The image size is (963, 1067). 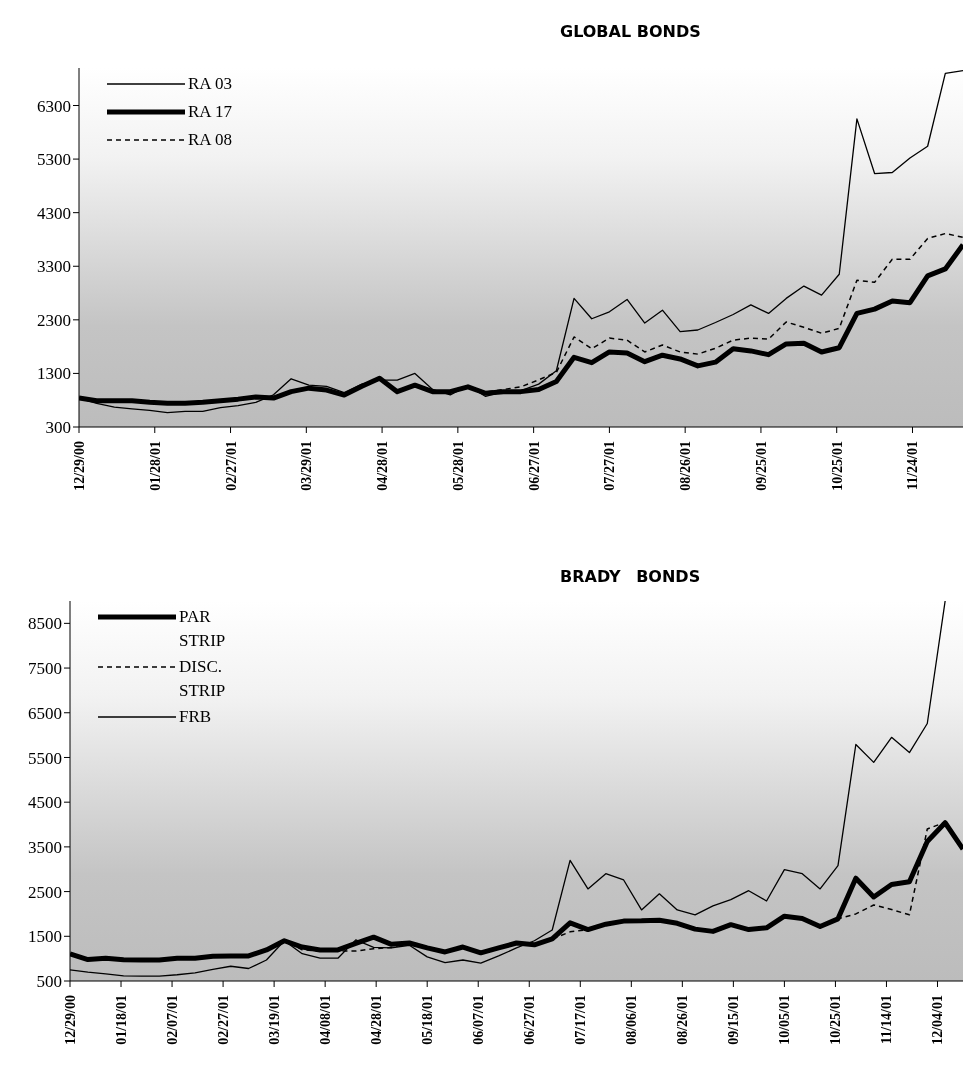 I want to click on x-tick-label: 07/17/01, so click(x=581, y=1020).